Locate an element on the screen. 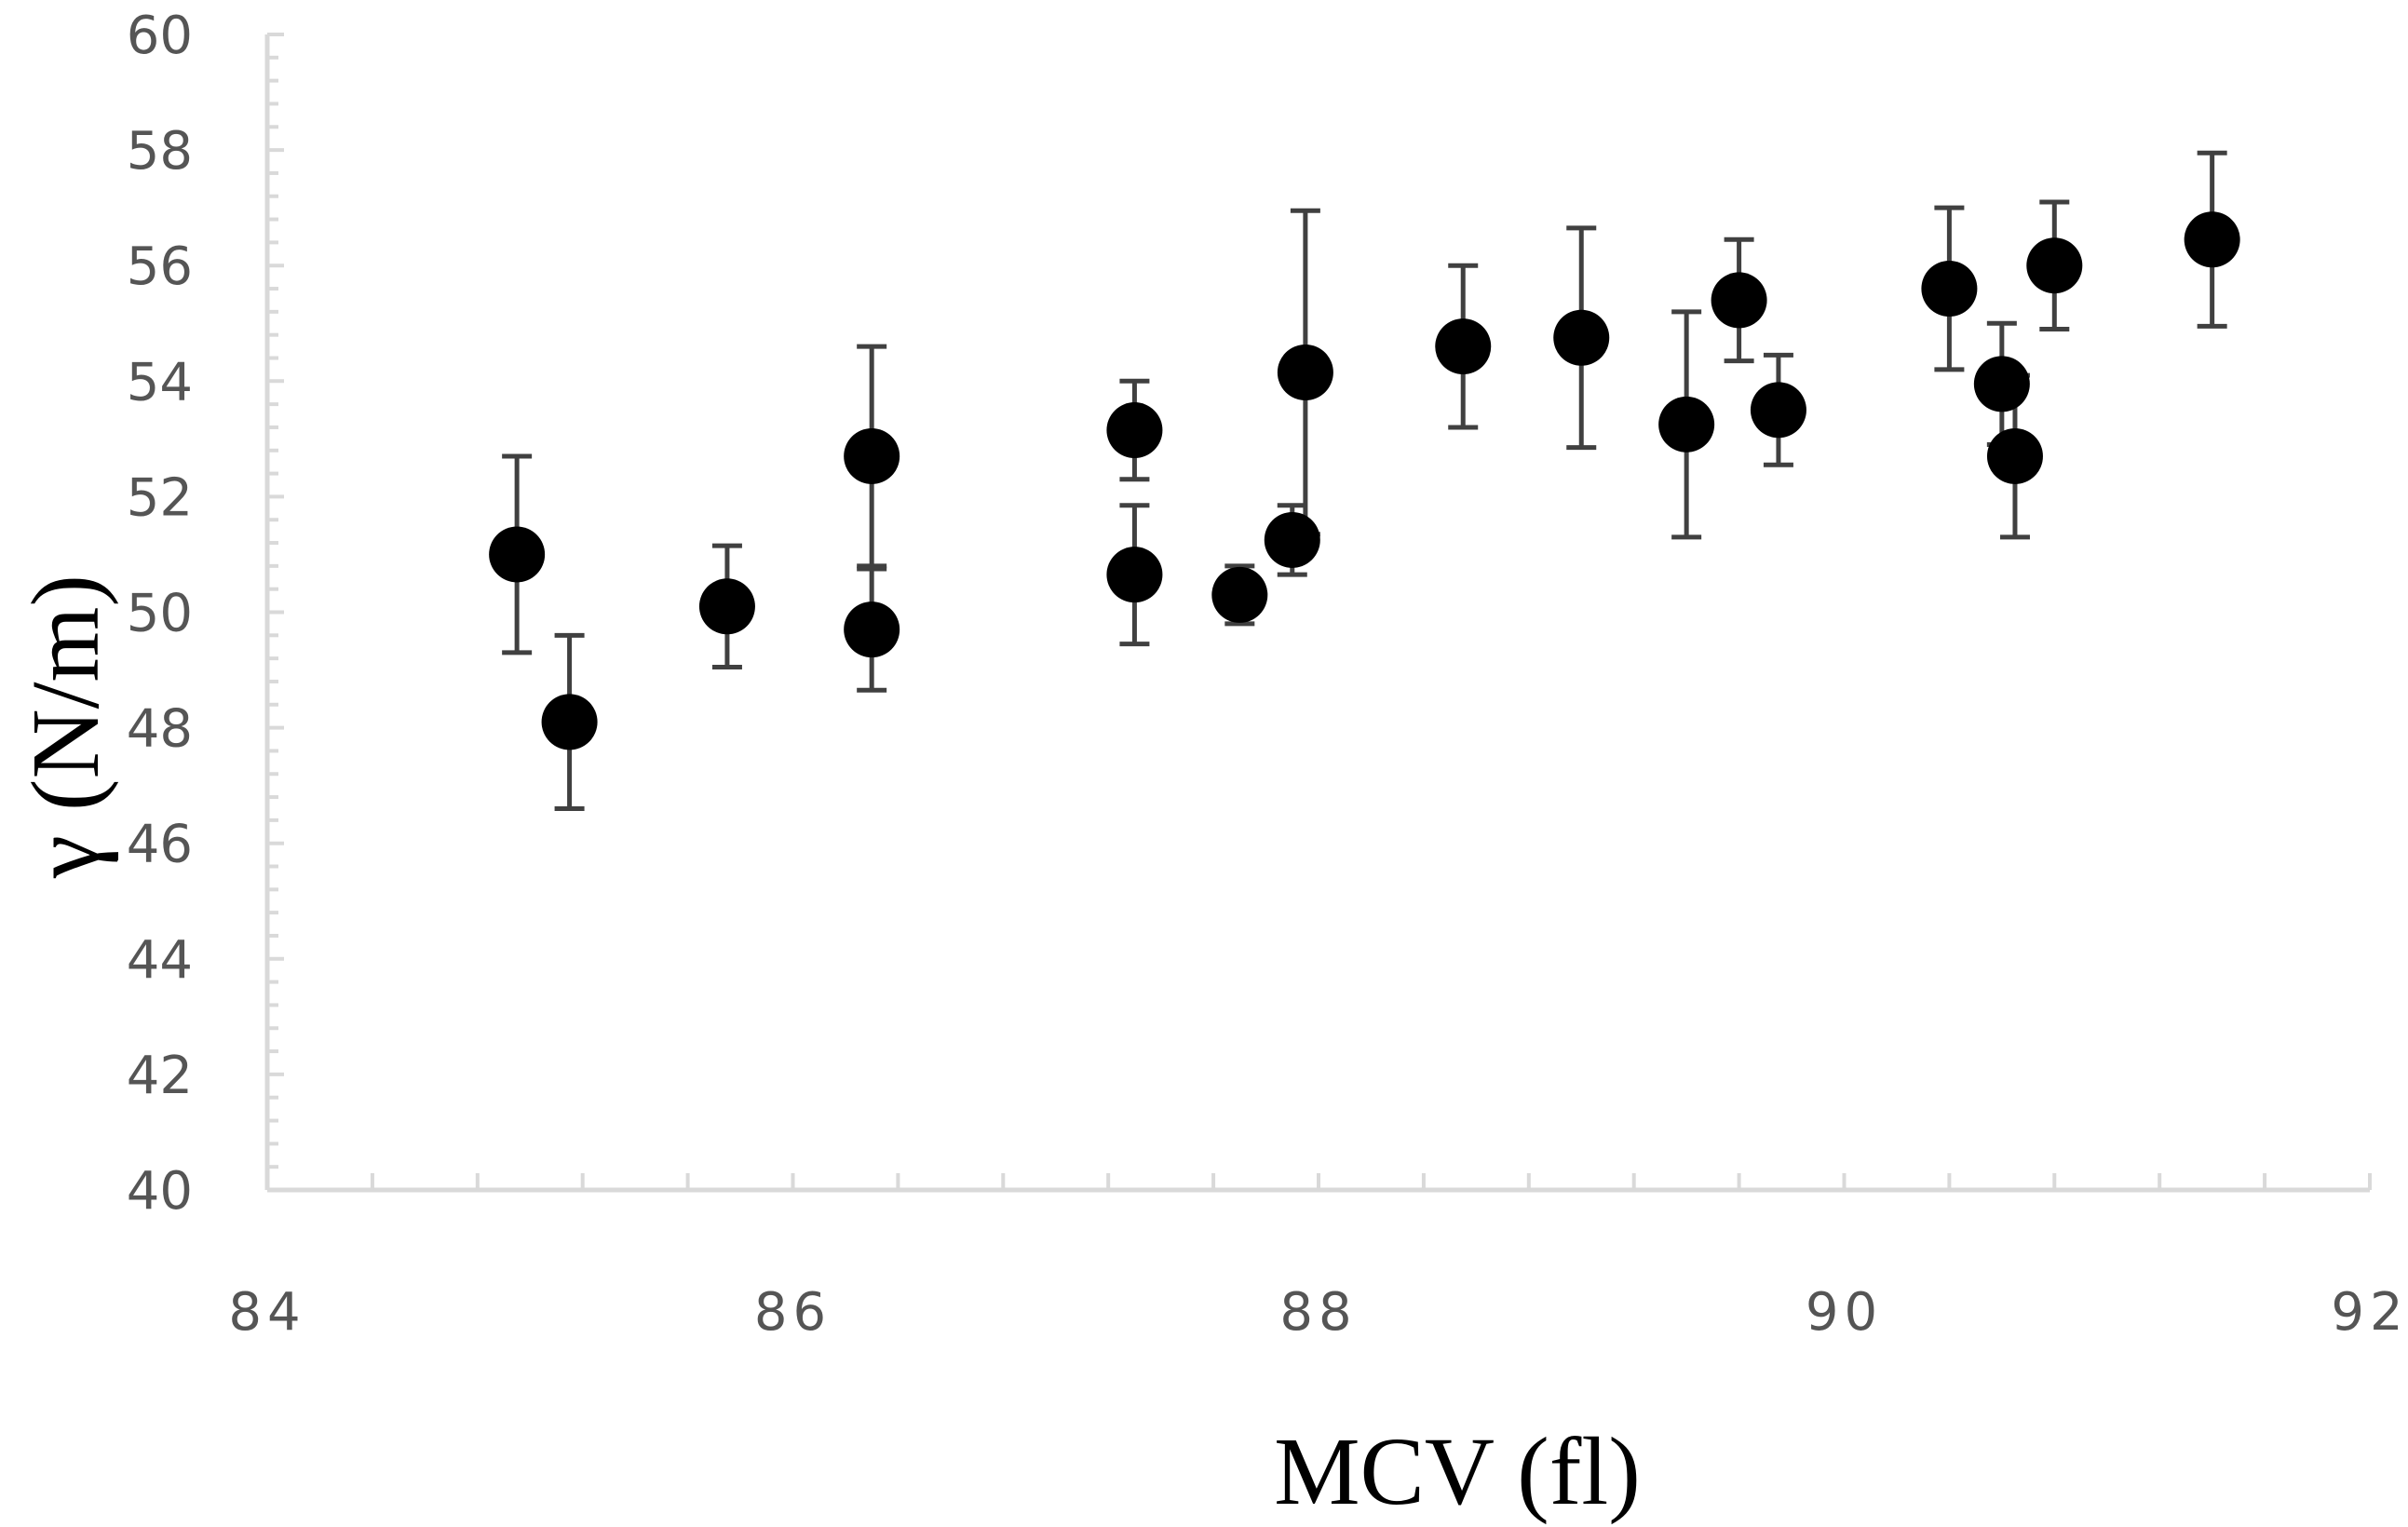  y-tick-label: 50 is located at coordinates (160, 614).